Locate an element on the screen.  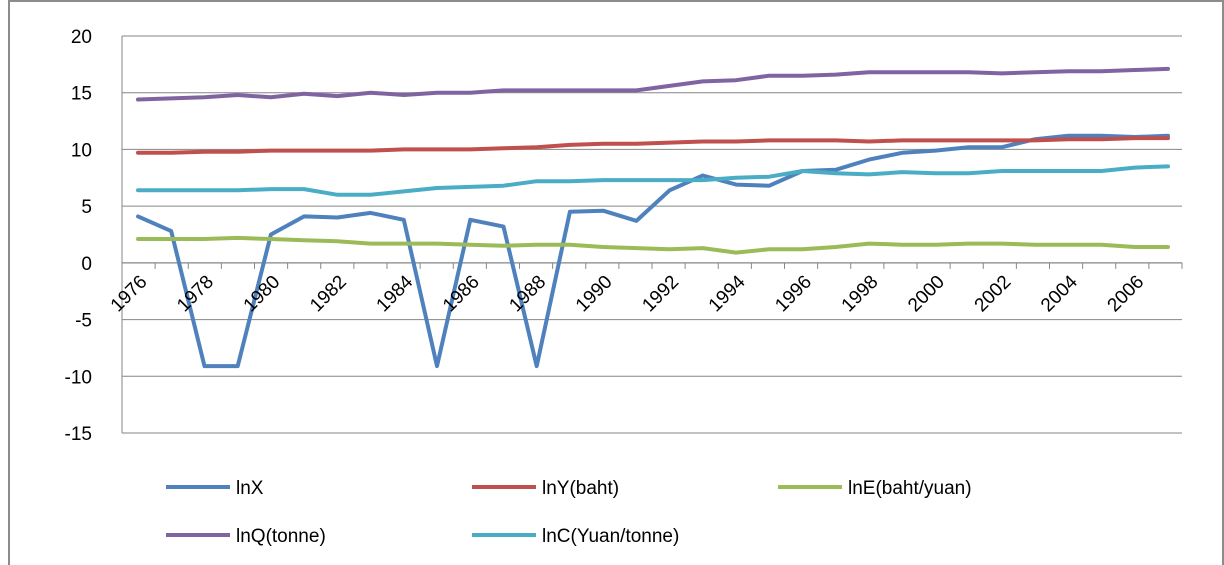
x-tick-label: 1990 is located at coordinates (594, 294).